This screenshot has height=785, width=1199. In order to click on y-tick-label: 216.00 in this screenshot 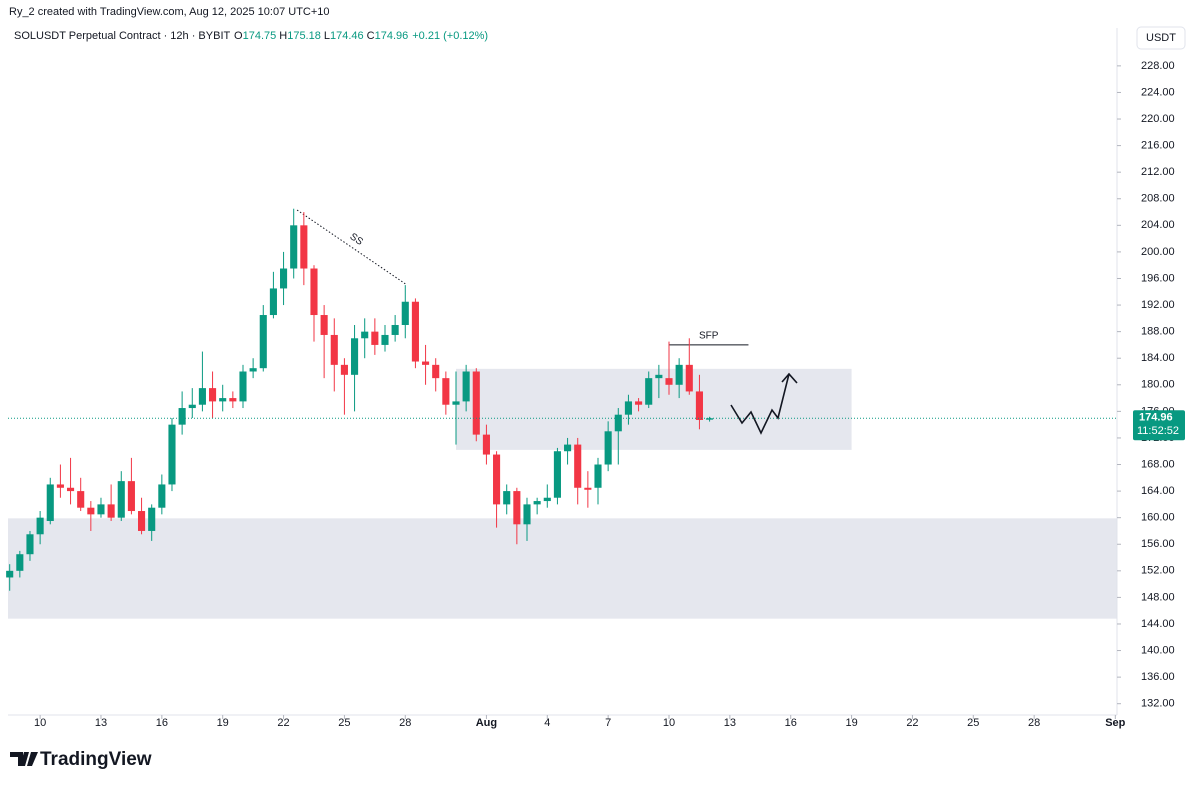, I will do `click(1158, 146)`.